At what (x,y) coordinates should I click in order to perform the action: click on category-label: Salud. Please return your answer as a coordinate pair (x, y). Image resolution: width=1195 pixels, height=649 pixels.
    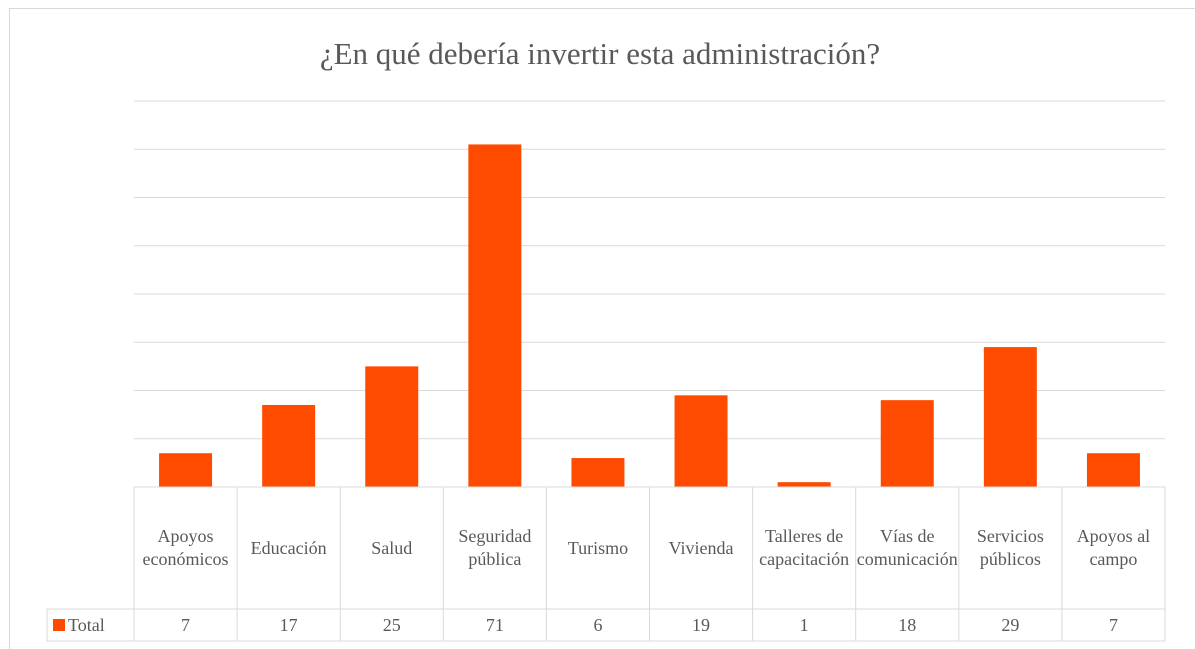
    Looking at the image, I should click on (392, 547).